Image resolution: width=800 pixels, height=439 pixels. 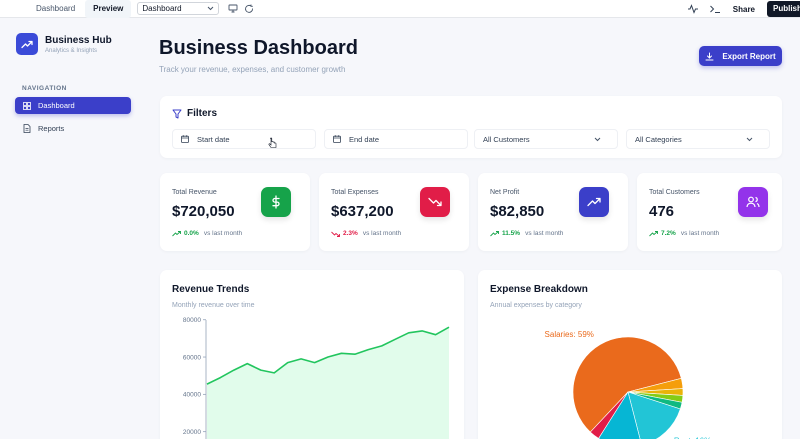 What do you see at coordinates (668, 233) in the screenshot?
I see `stat-change-pct: 7.2%` at bounding box center [668, 233].